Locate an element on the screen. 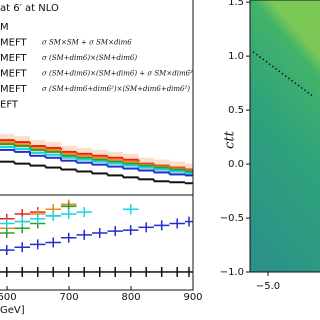 The height and width of the screenshot is (320, 320). x-tick-label: −5.0 is located at coordinates (268, 286).